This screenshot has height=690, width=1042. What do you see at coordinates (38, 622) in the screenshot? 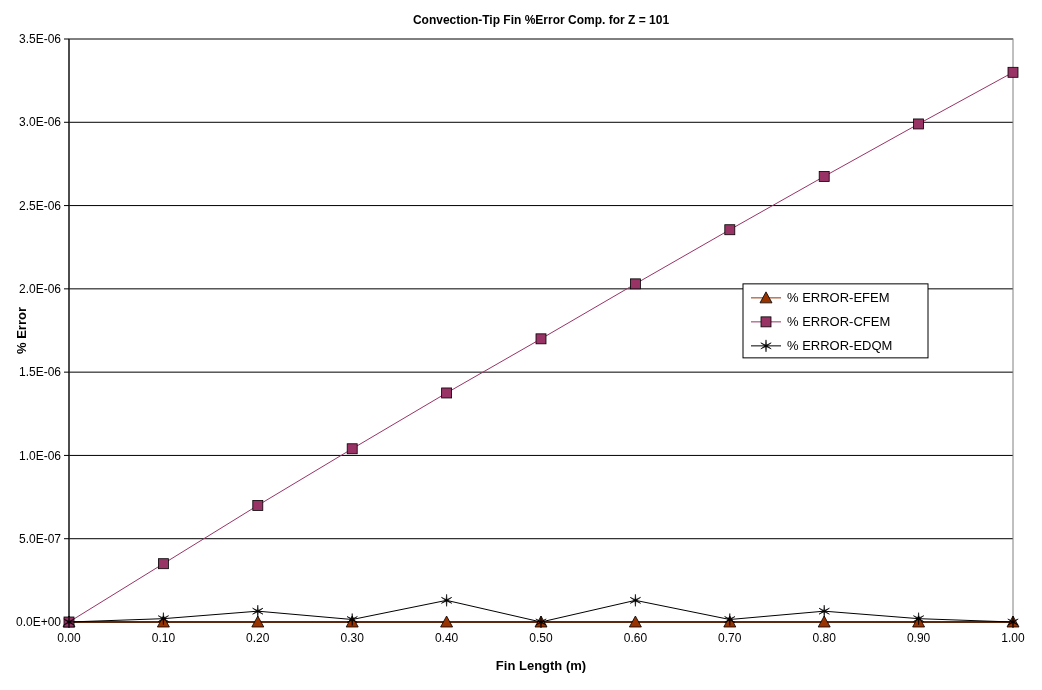
I see `y-tick-label: 0.0E+00` at bounding box center [38, 622].